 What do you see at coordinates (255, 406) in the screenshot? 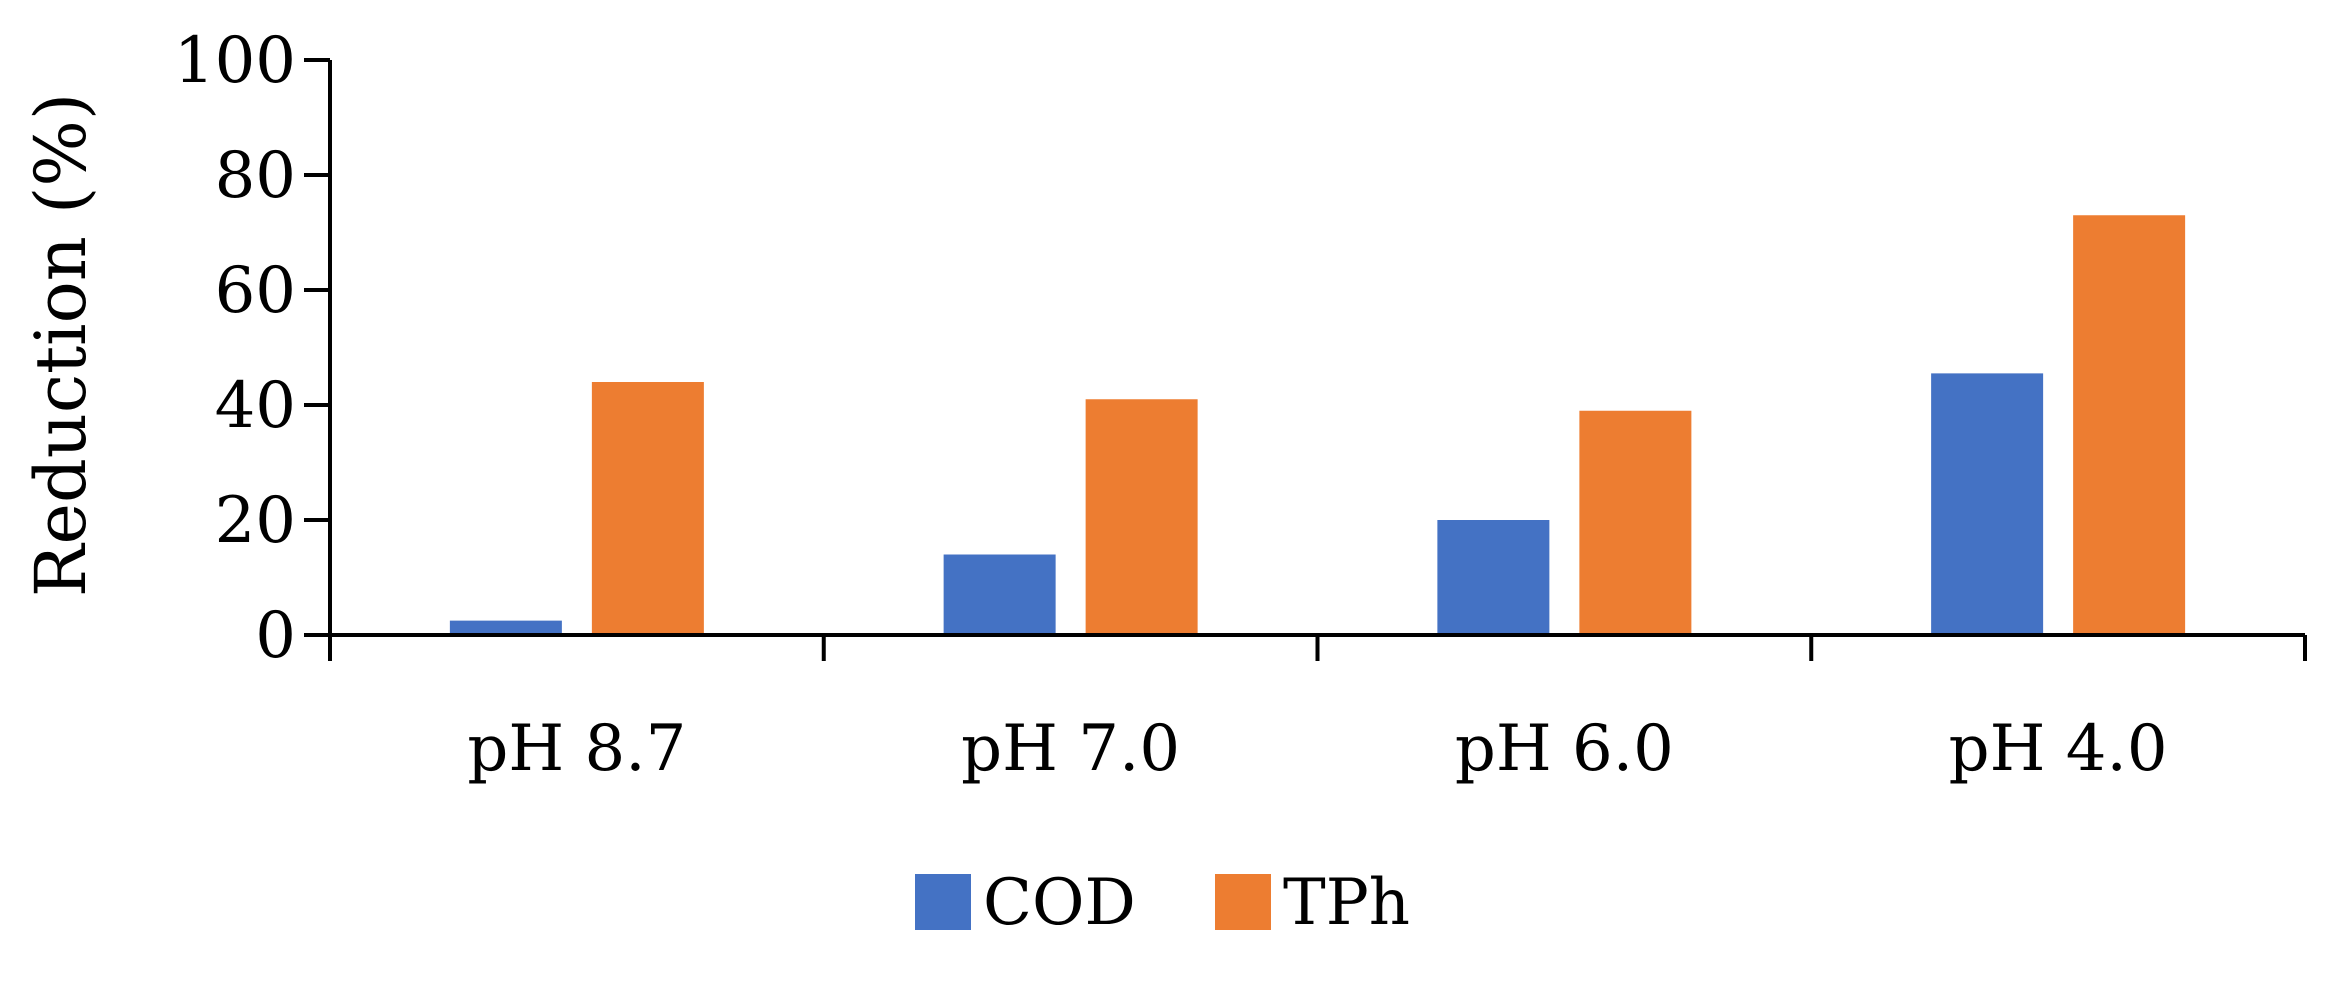
I see `y-tick-label: 40` at bounding box center [255, 406].